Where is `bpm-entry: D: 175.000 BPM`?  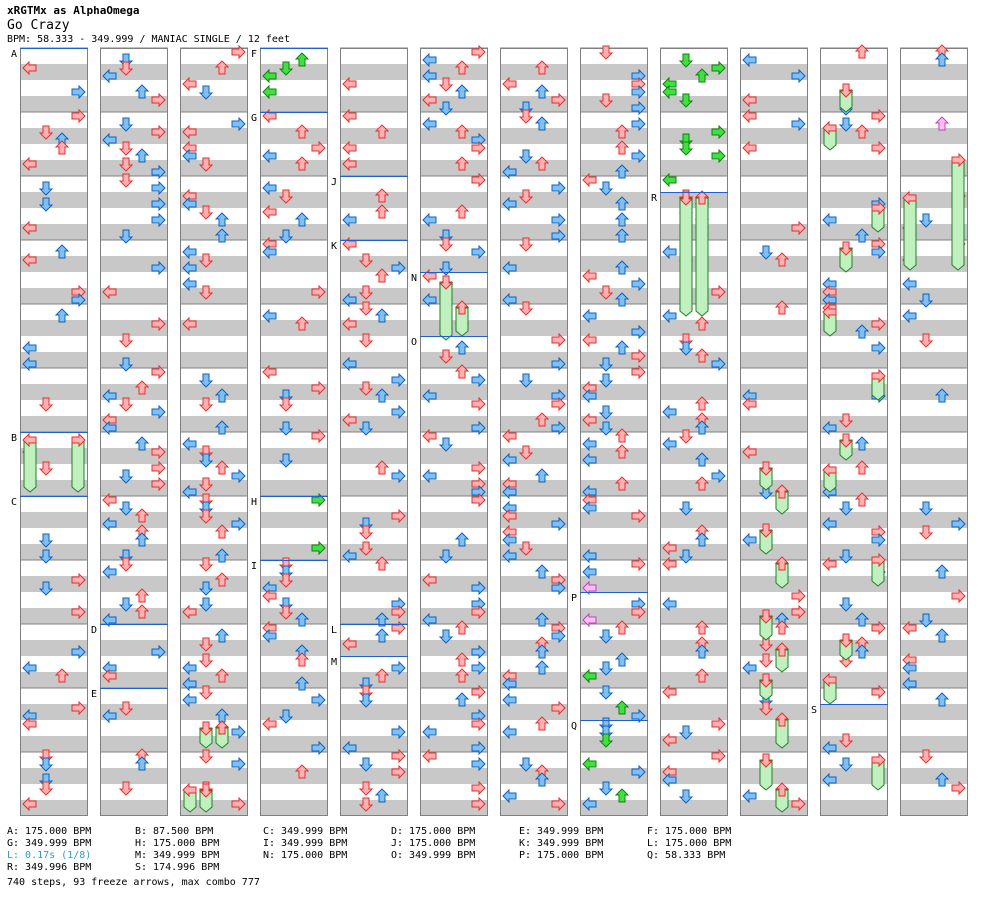
bpm-entry: D: 175.000 BPM is located at coordinates (433, 831).